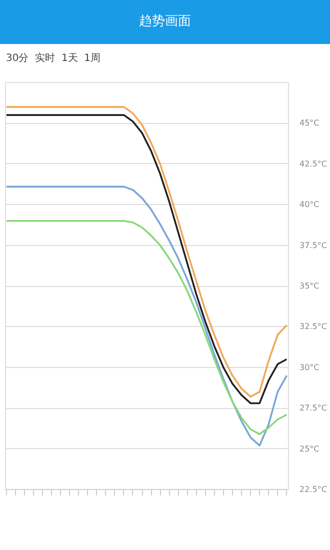 The height and width of the screenshot is (550, 330). What do you see at coordinates (53, 58) in the screenshot?
I see `text: 30分 实时 1天 1周` at bounding box center [53, 58].